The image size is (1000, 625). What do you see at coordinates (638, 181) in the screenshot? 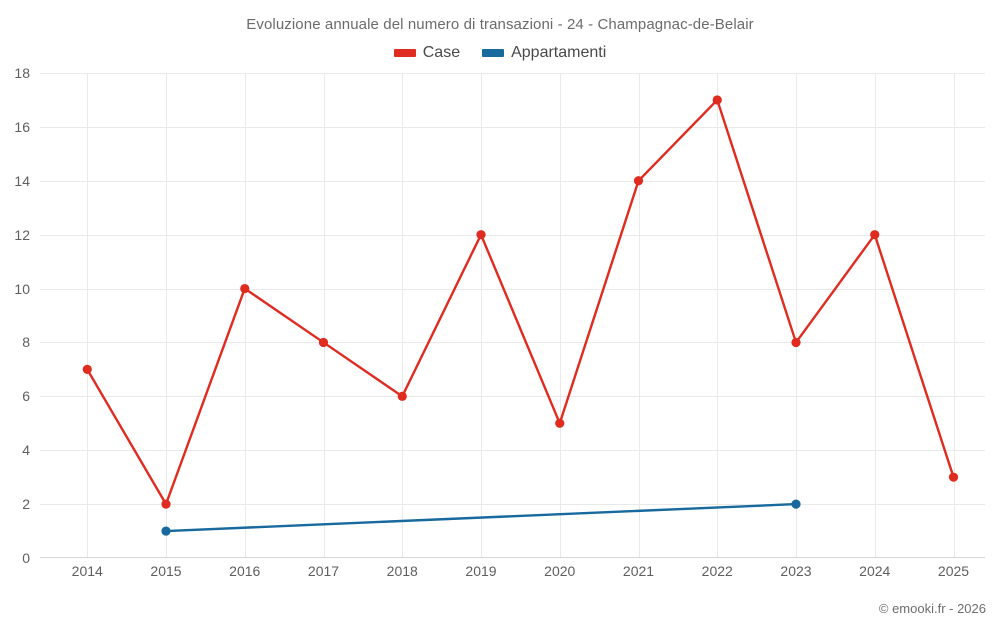
I see `data-point-case-2021` at bounding box center [638, 181].